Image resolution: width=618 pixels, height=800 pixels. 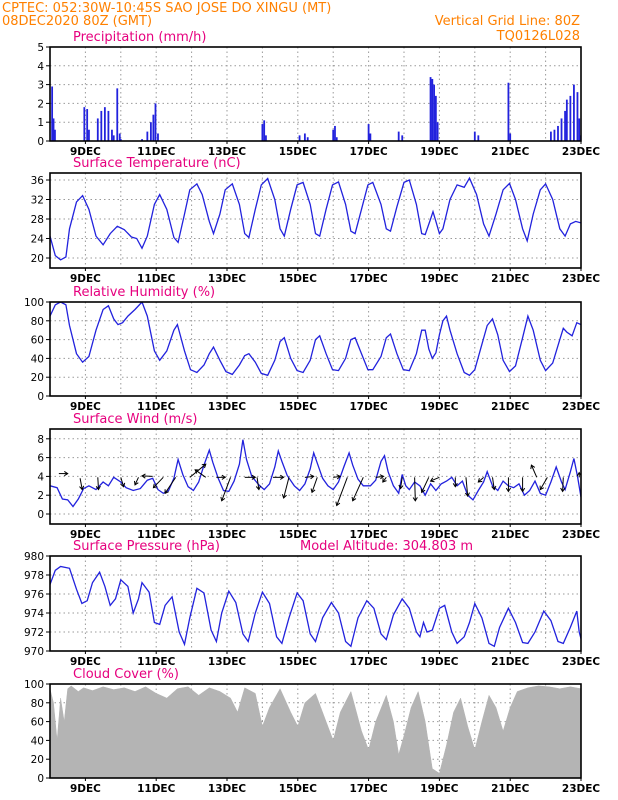 I want to click on precipitation-xtick-label: 9DEC, so click(x=85, y=152).